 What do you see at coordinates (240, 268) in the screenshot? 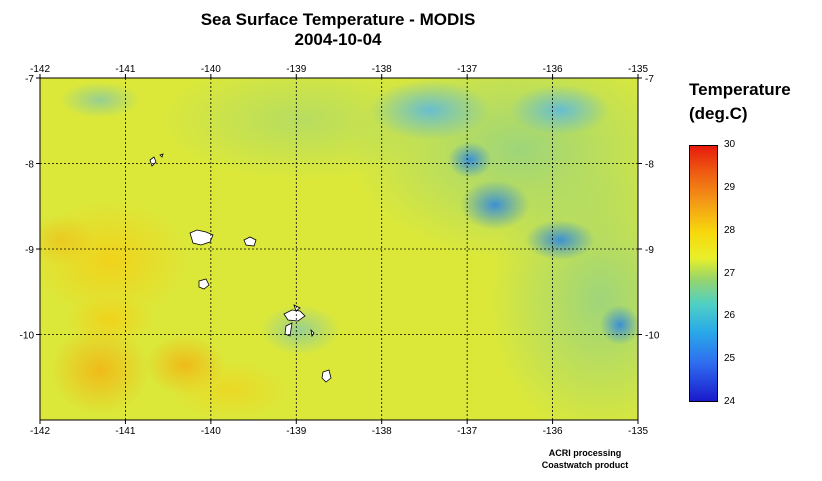
I see `islands` at bounding box center [240, 268].